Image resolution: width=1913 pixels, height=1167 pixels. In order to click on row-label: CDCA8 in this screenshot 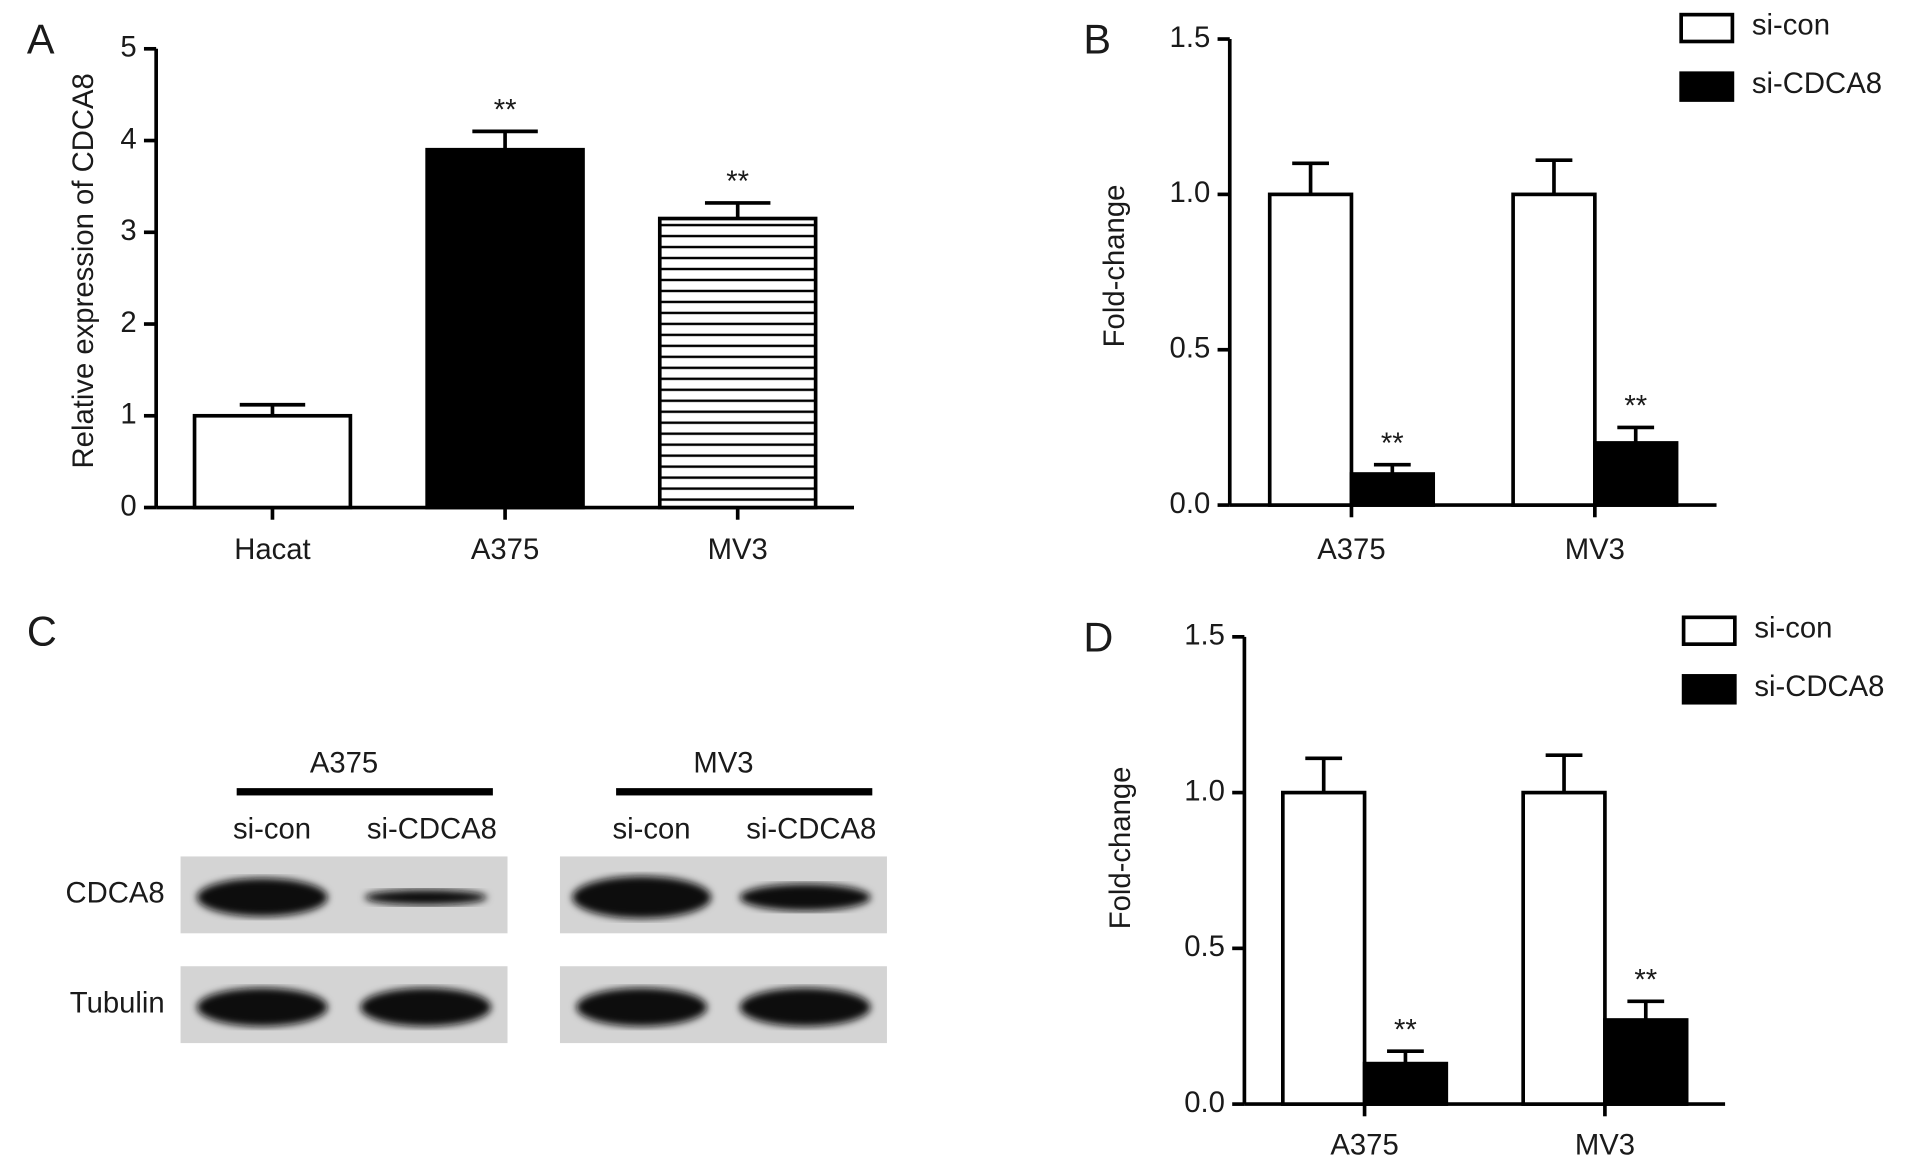, I will do `click(114, 893)`.